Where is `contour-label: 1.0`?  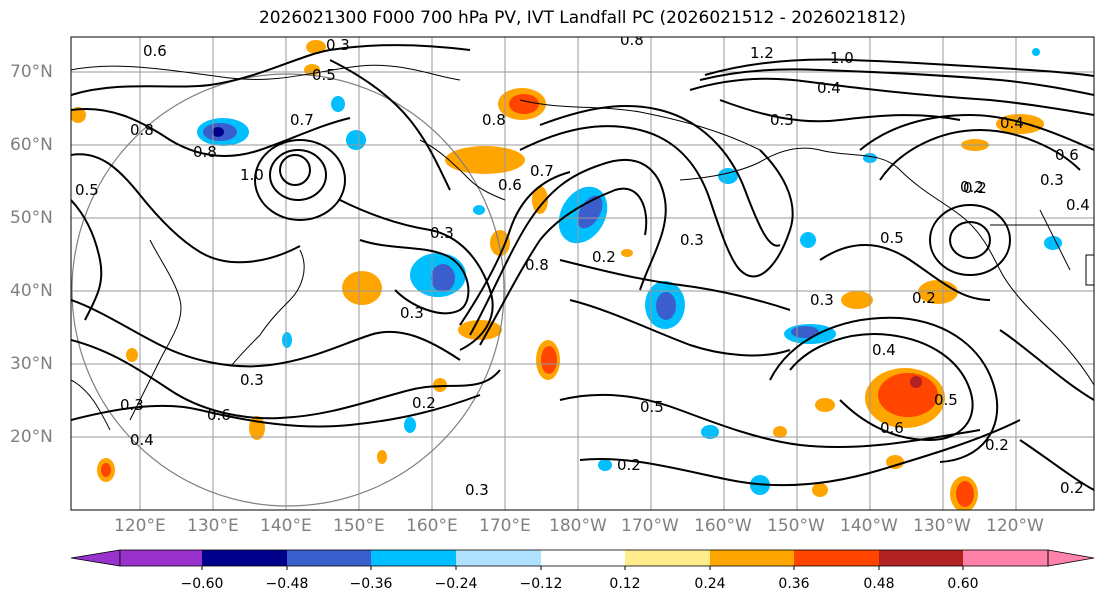
contour-label: 1.0 is located at coordinates (842, 58).